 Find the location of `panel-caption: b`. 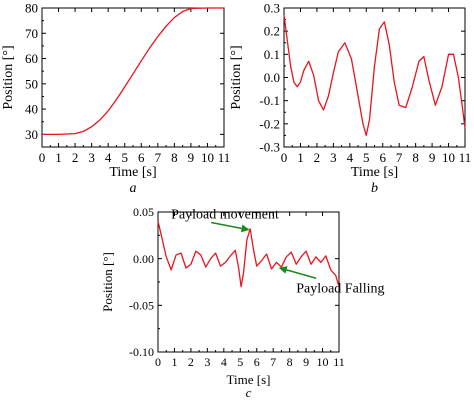

panel-caption: b is located at coordinates (374, 188).